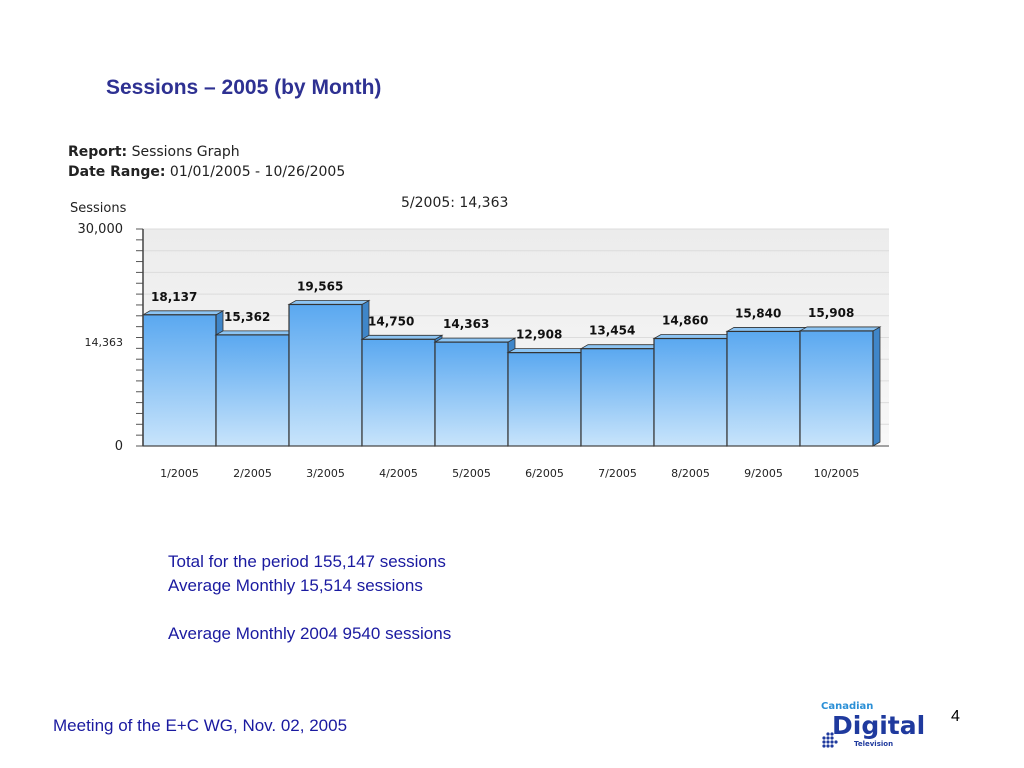 This screenshot has height=768, width=1024. What do you see at coordinates (391, 321) in the screenshot?
I see `bar-value-label: 14,750` at bounding box center [391, 321].